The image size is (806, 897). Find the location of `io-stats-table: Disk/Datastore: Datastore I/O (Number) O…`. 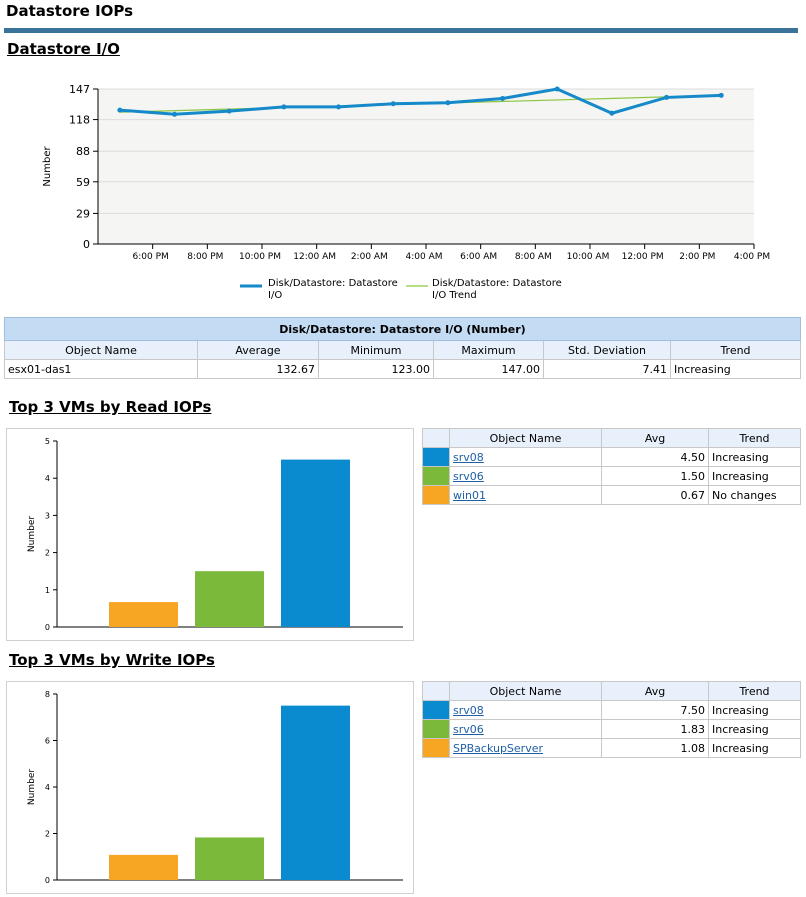

io-stats-table: Disk/Datastore: Datastore I/O (Number) O… is located at coordinates (402, 348).